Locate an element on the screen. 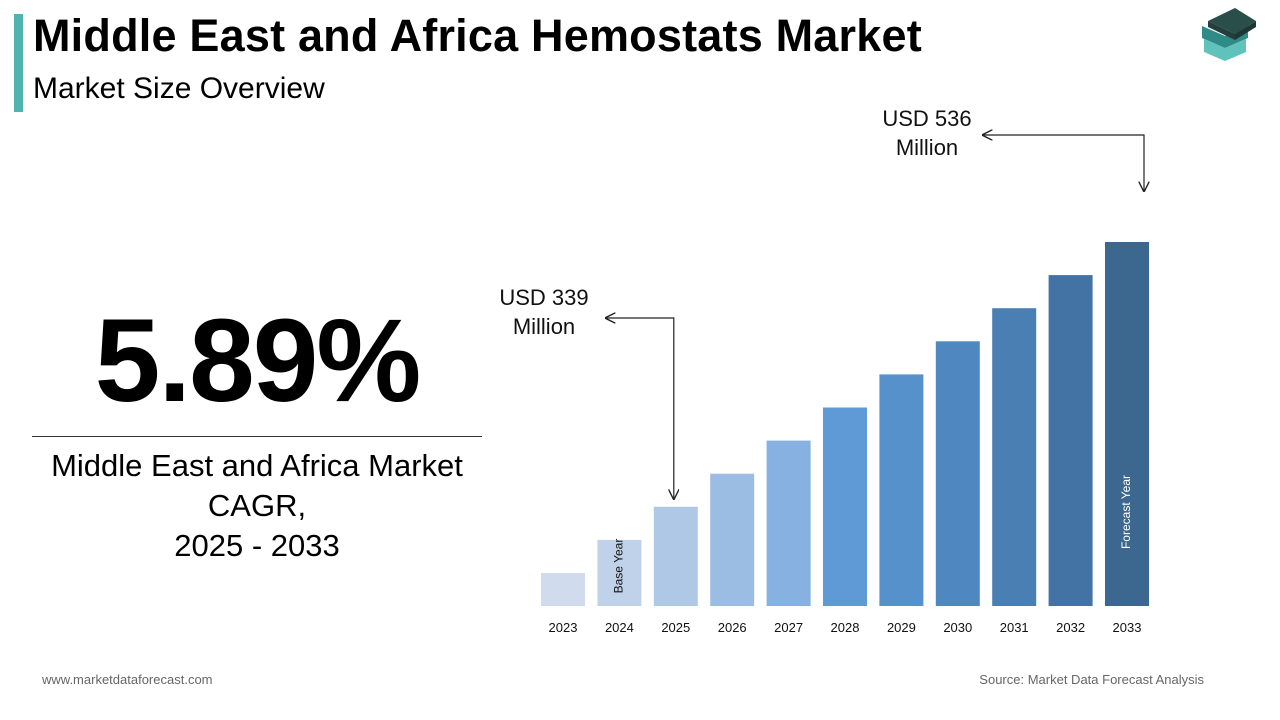 Image resolution: width=1280 pixels, height=720 pixels. annotation-end-line1: USD 536 is located at coordinates (926, 118).